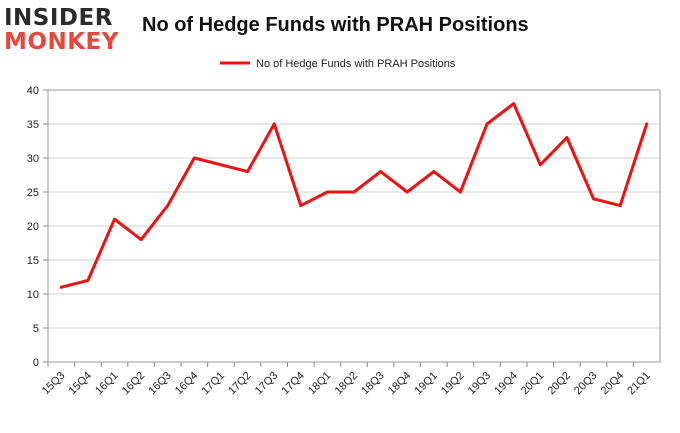  I want to click on x-tick-label: 18Q3, so click(373, 384).